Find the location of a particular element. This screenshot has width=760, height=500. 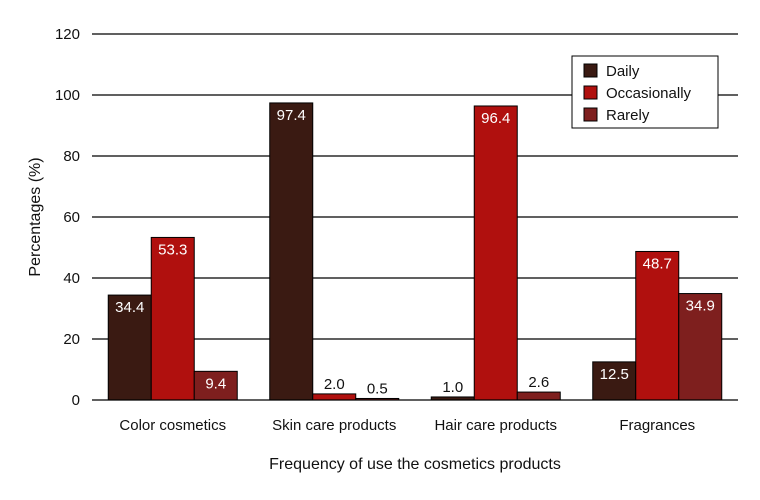

bar-value-label: 48.7 is located at coordinates (657, 263).